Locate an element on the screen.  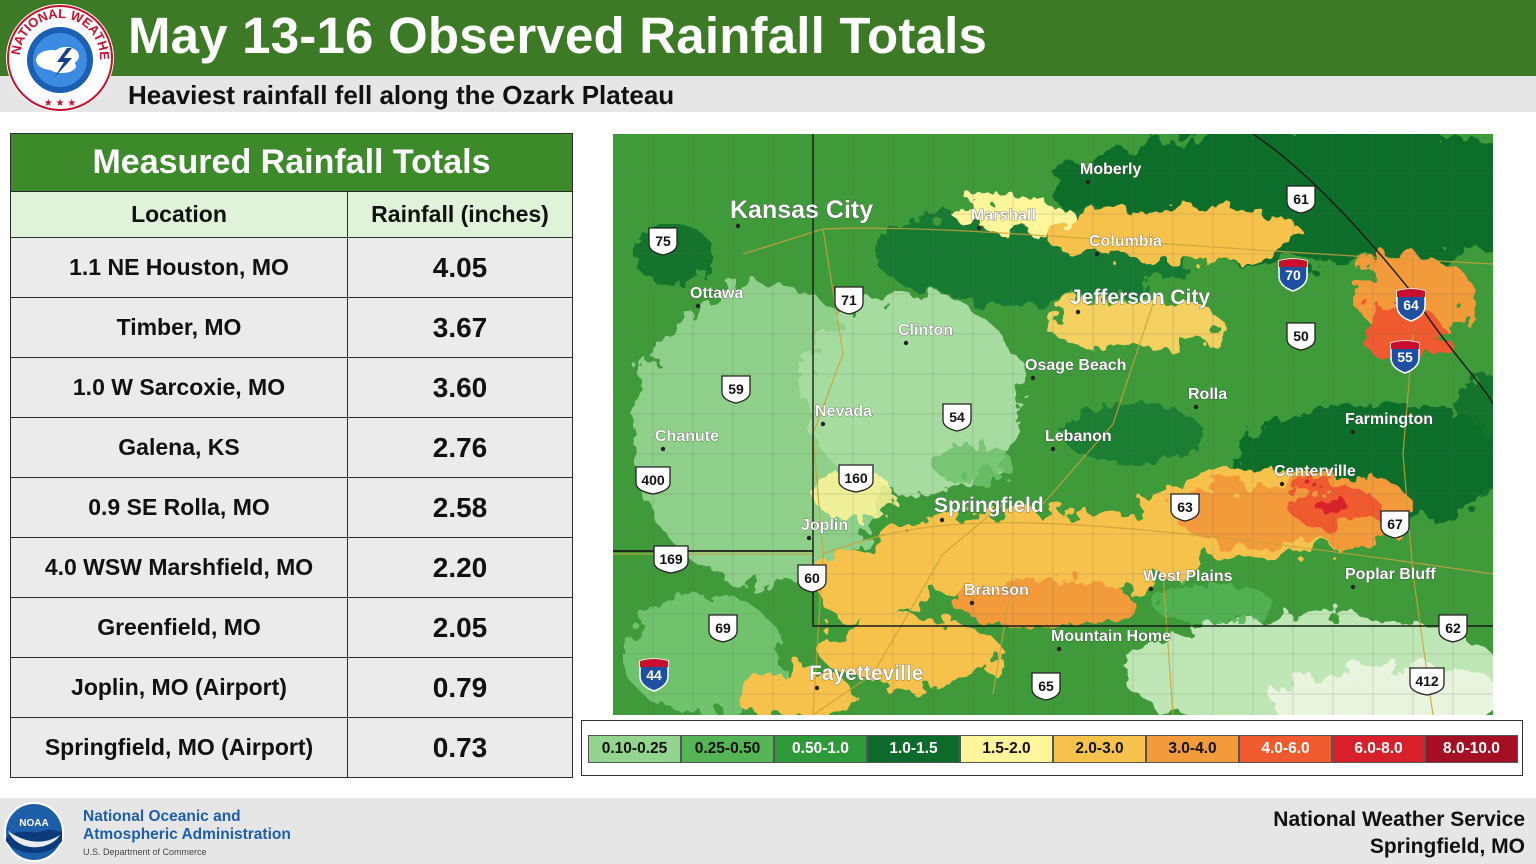
us-route-shield: 412 is located at coordinates (1427, 681).